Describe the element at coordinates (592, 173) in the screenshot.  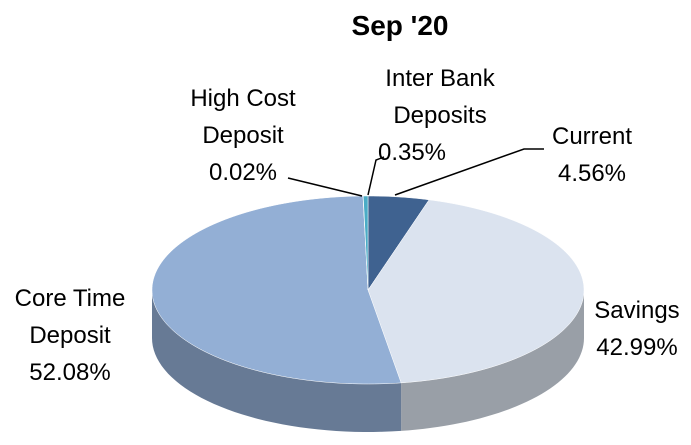
I see `value-label: 4.56%` at that location.